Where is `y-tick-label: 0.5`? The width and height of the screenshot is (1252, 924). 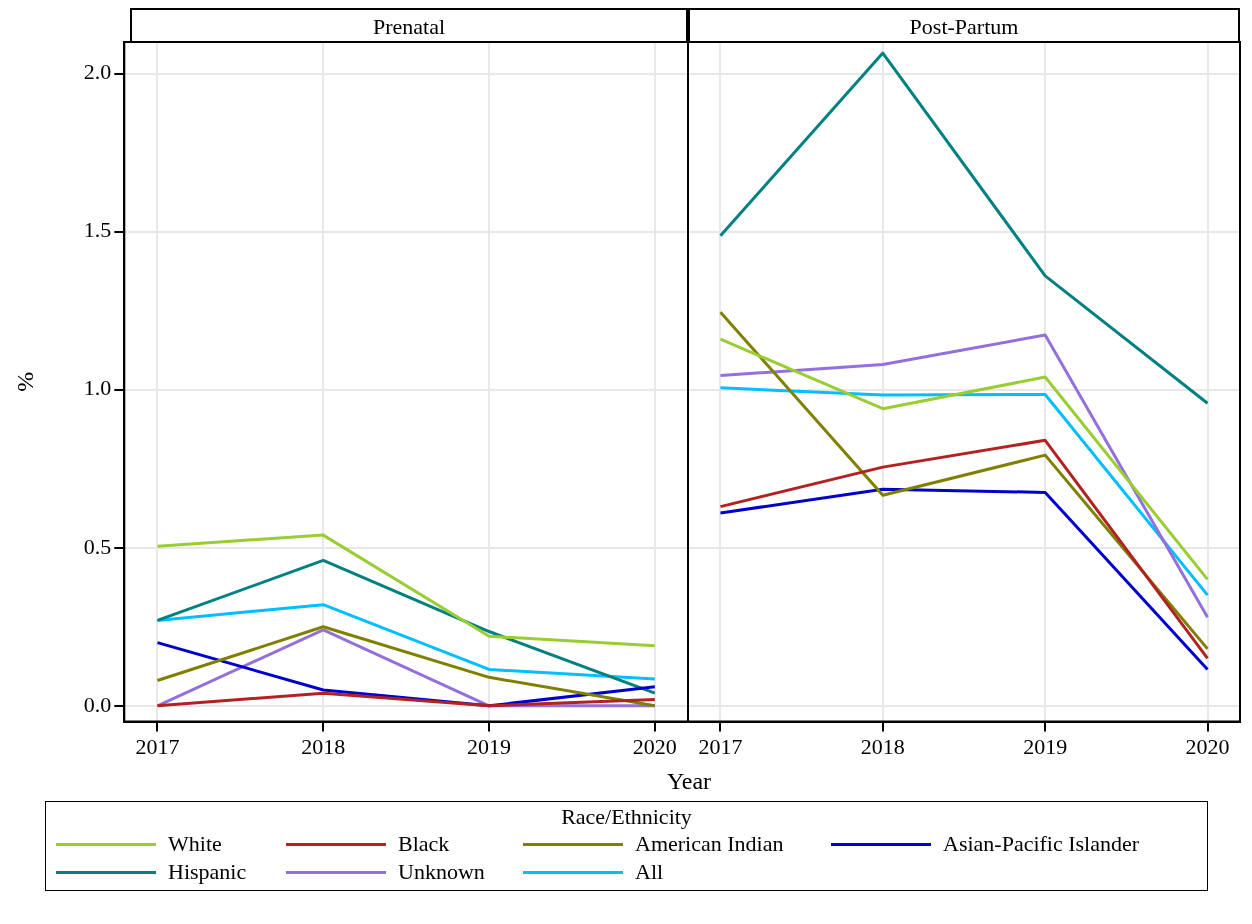
y-tick-label: 0.5 is located at coordinates (97, 546).